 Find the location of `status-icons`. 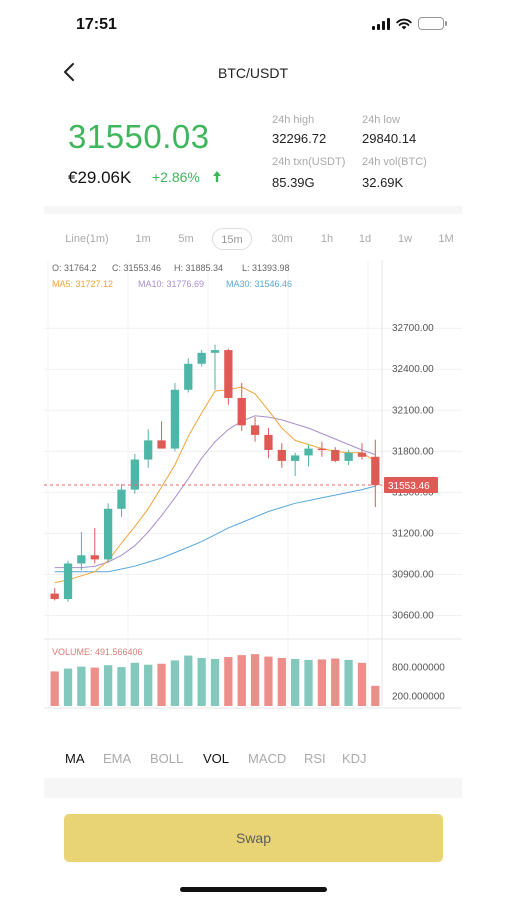

status-icons is located at coordinates (409, 23).